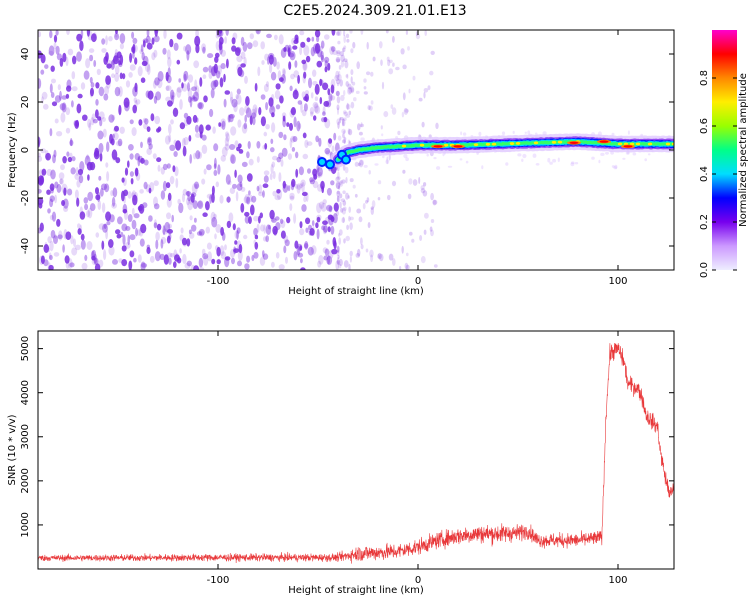 This screenshot has width=750, height=600. Describe the element at coordinates (418, 580) in the screenshot. I see `snr-xtick-label: 0` at that location.